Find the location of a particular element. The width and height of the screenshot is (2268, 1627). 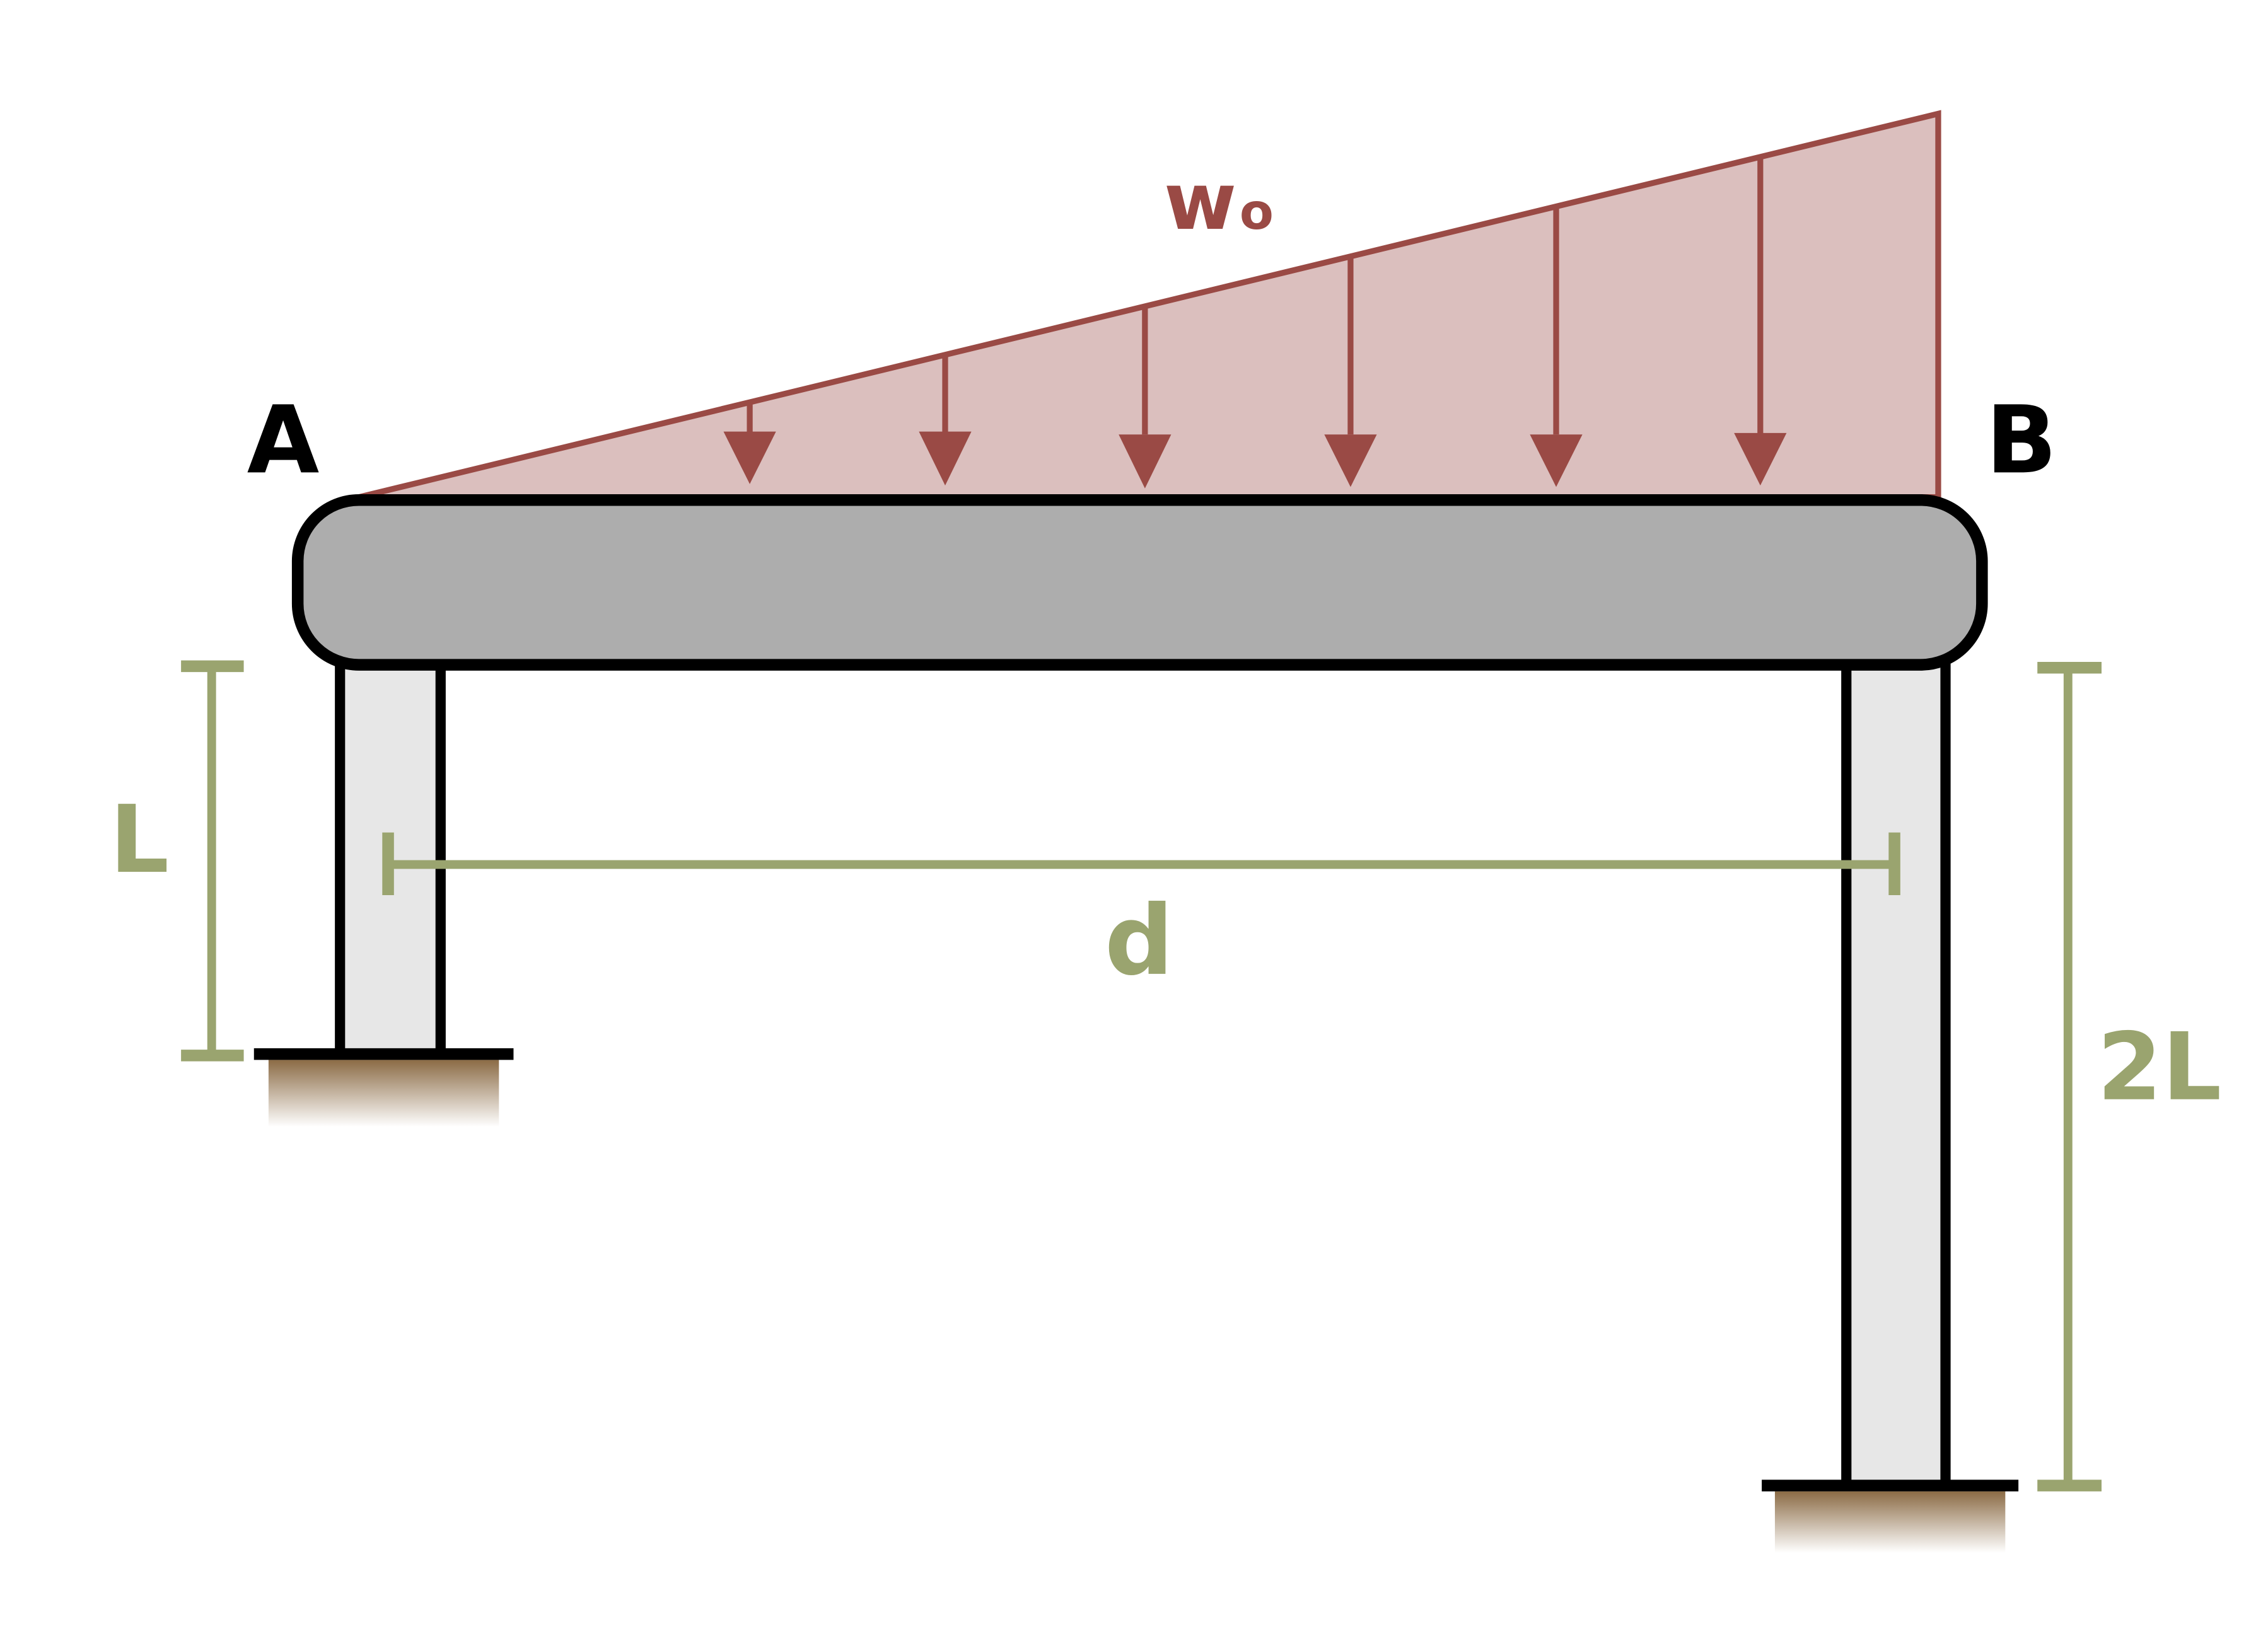

left-support is located at coordinates (384, 1087).